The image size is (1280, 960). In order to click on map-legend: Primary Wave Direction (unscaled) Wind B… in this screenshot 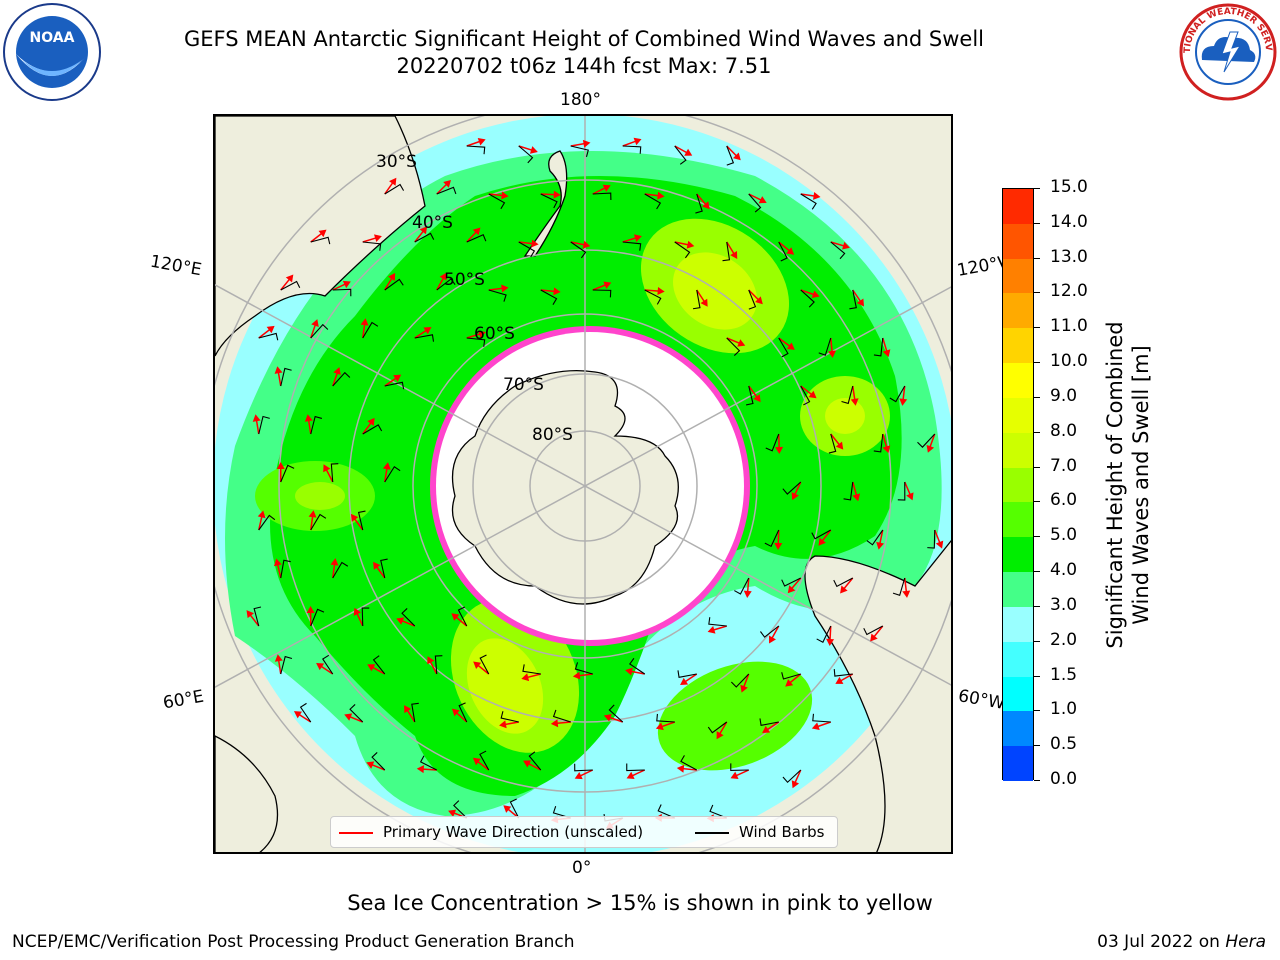, I will do `click(584, 832)`.